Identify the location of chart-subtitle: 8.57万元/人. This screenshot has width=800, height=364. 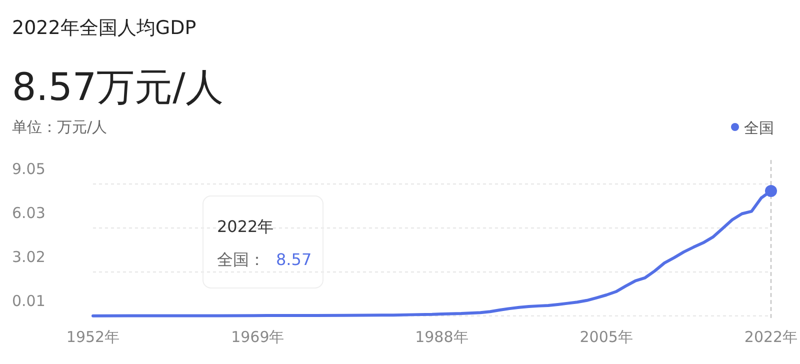
(118, 87).